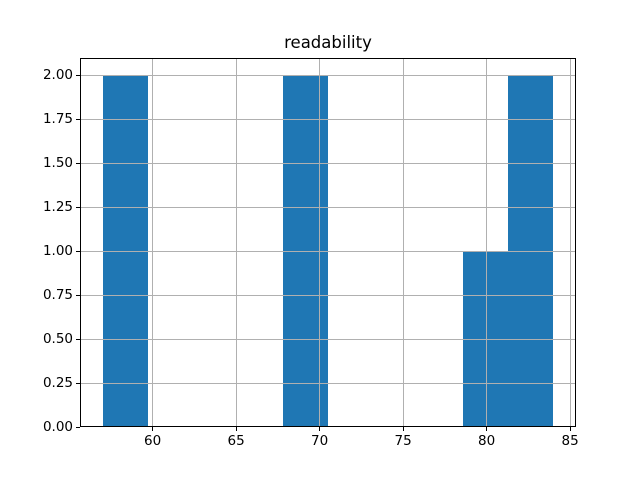 Image resolution: width=640 pixels, height=480 pixels. I want to click on y-axis-tick-label: 1.50, so click(57, 162).